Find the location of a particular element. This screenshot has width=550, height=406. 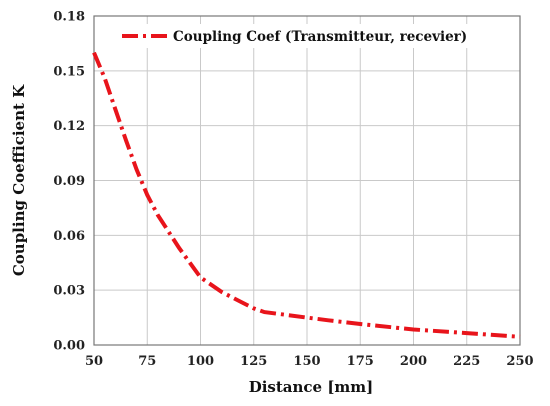

y-tick-label: 0.12 is located at coordinates (69, 126).